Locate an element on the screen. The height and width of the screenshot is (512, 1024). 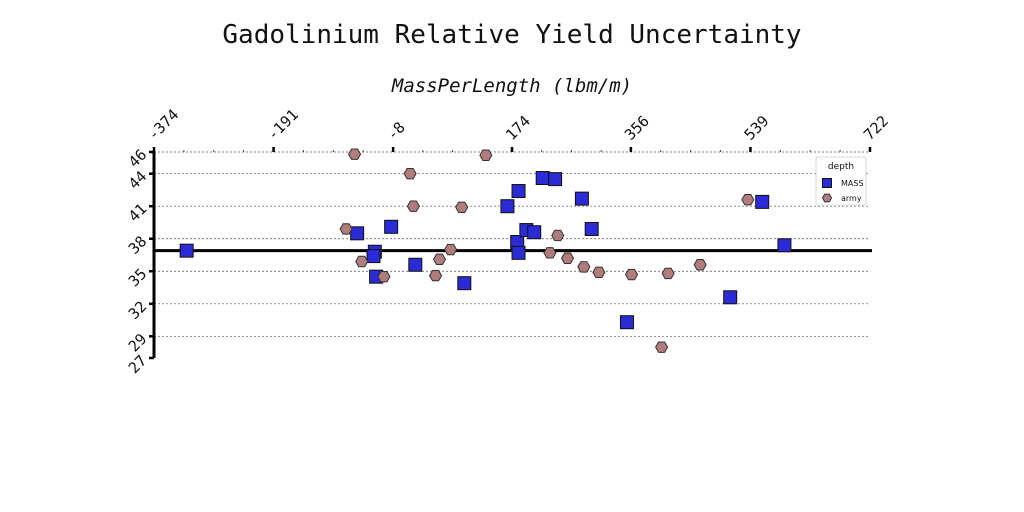
x-tick-label: 174 is located at coordinates (518, 128).